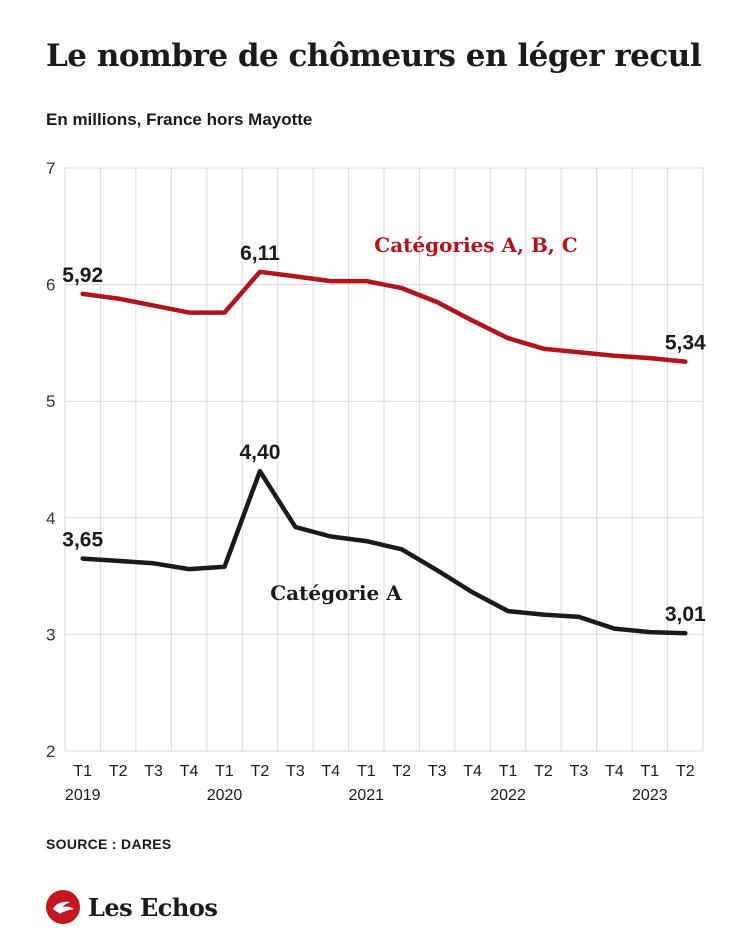 Image resolution: width=750 pixels, height=938 pixels. I want to click on brand-logo: Les Echos, so click(132, 907).